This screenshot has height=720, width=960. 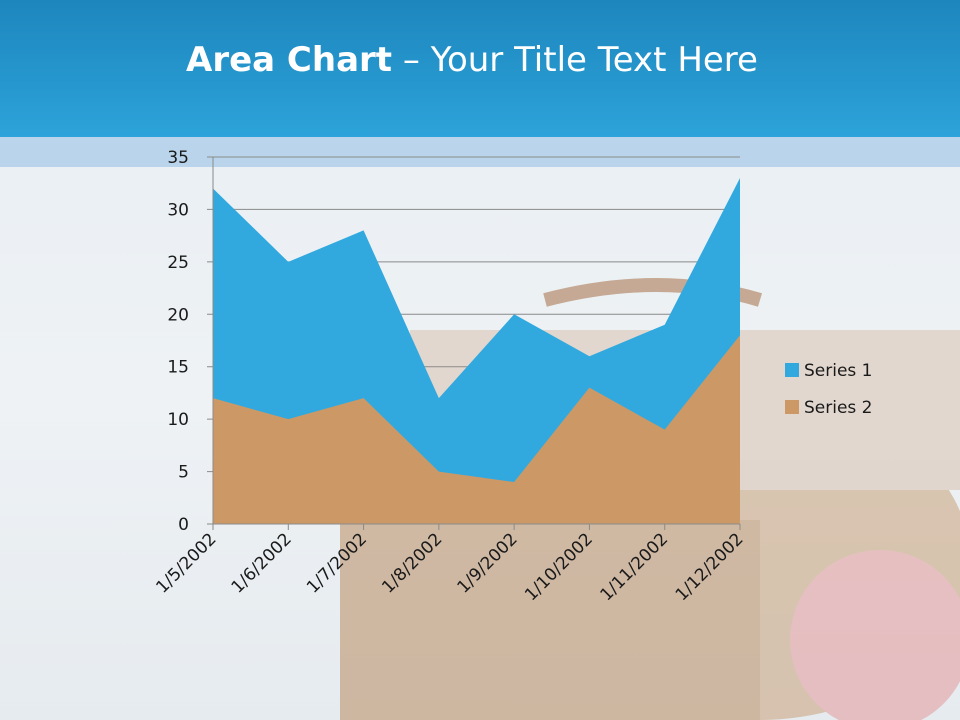 What do you see at coordinates (178, 368) in the screenshot?
I see `y-tick-label-3: 15` at bounding box center [178, 368].